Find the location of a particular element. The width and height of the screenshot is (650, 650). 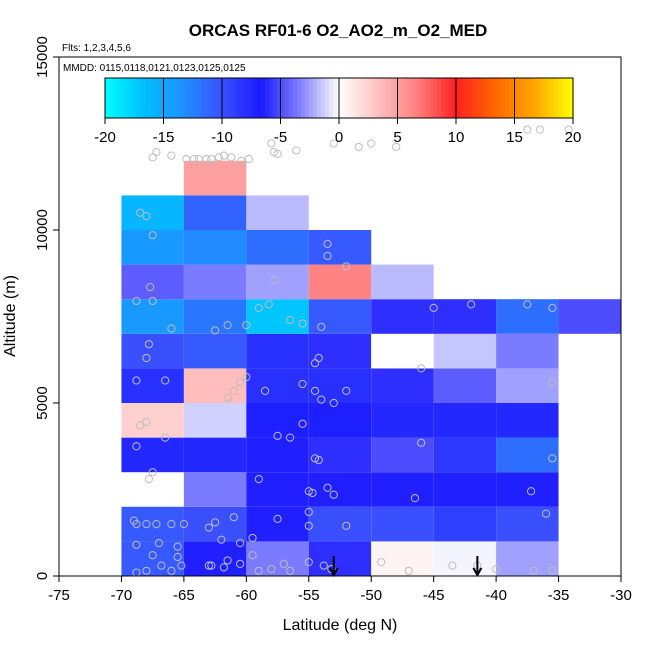

colorbar-gradient is located at coordinates (339, 98).